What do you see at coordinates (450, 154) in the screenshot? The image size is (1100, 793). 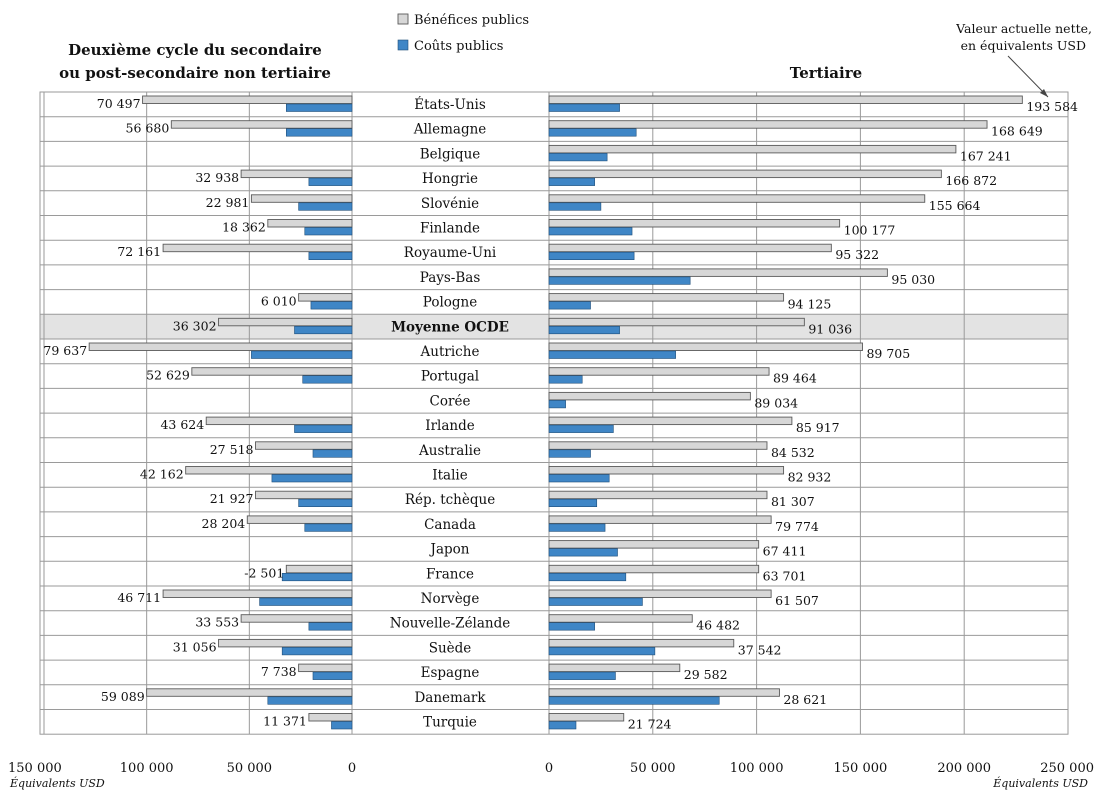 I see `category-label: Belgique` at bounding box center [450, 154].